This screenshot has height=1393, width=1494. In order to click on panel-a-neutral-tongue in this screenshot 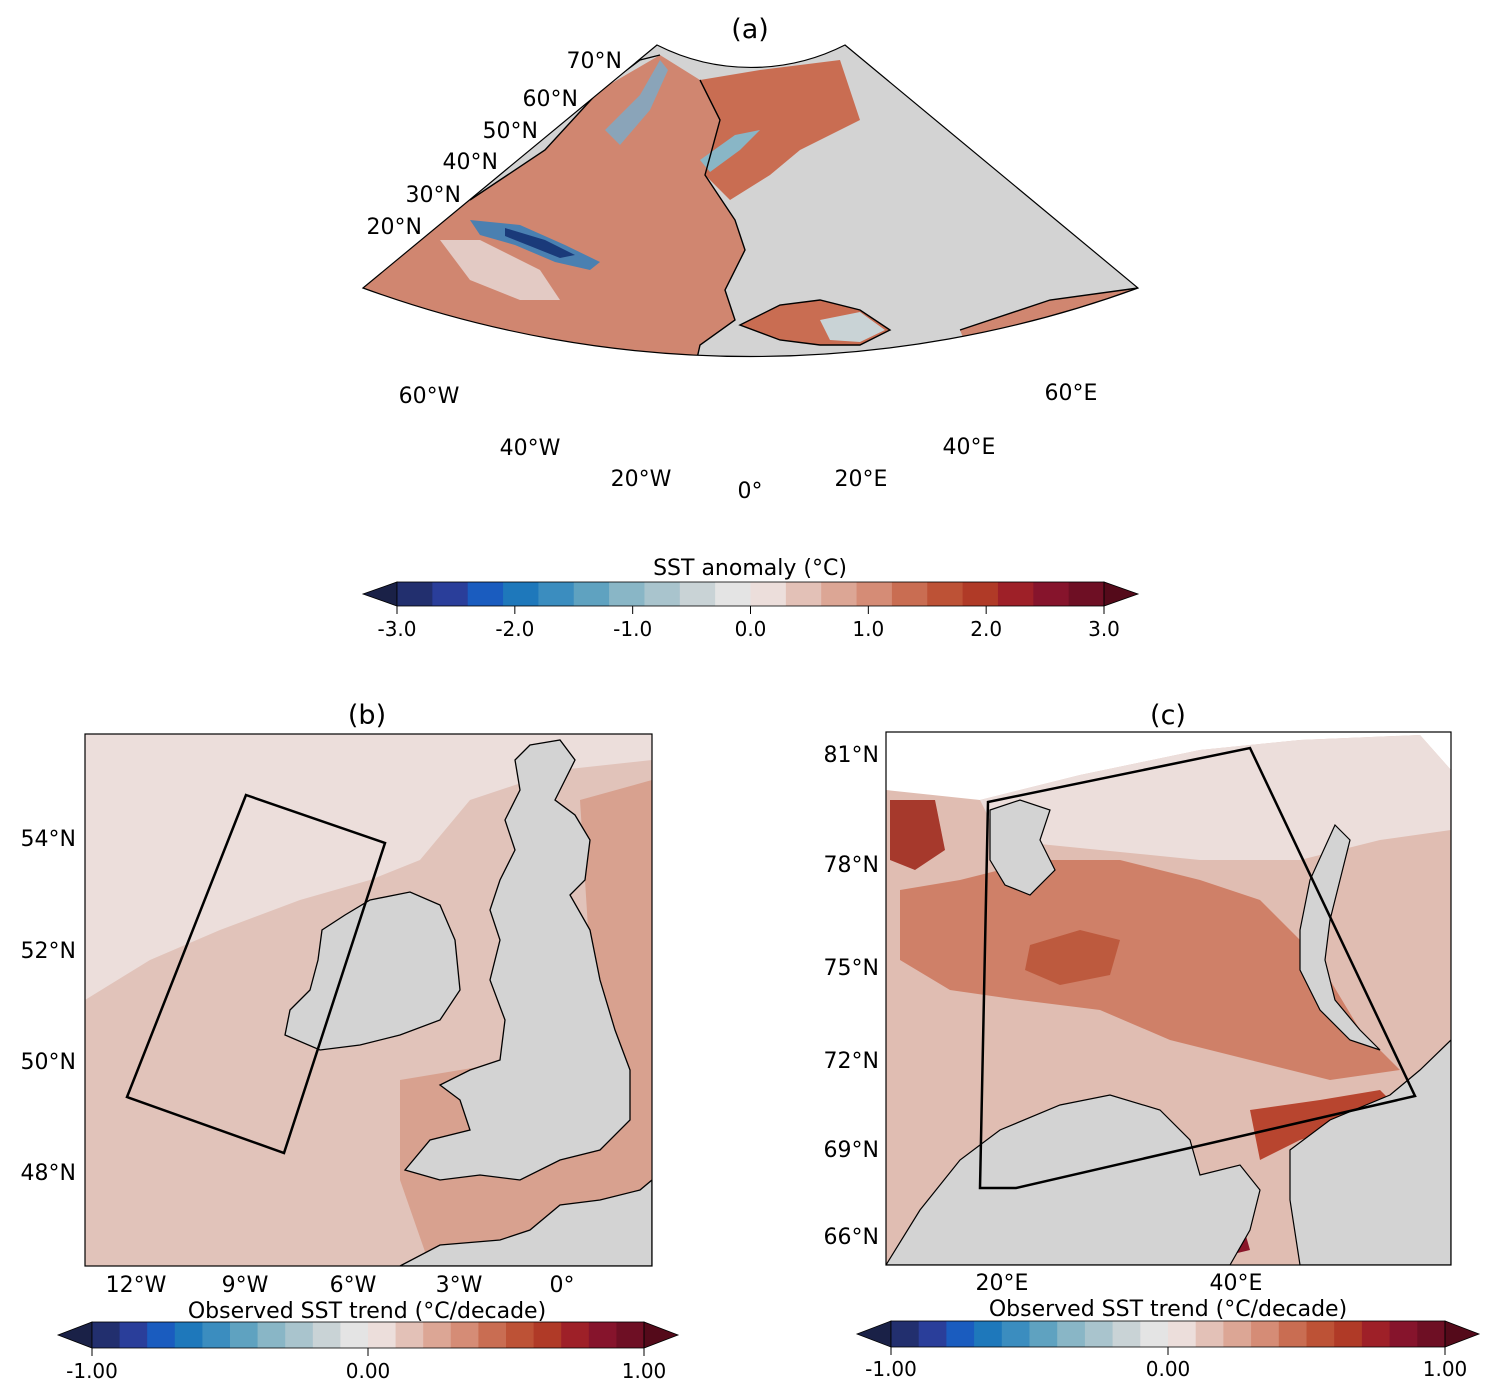, I will do `click(500, 270)`.